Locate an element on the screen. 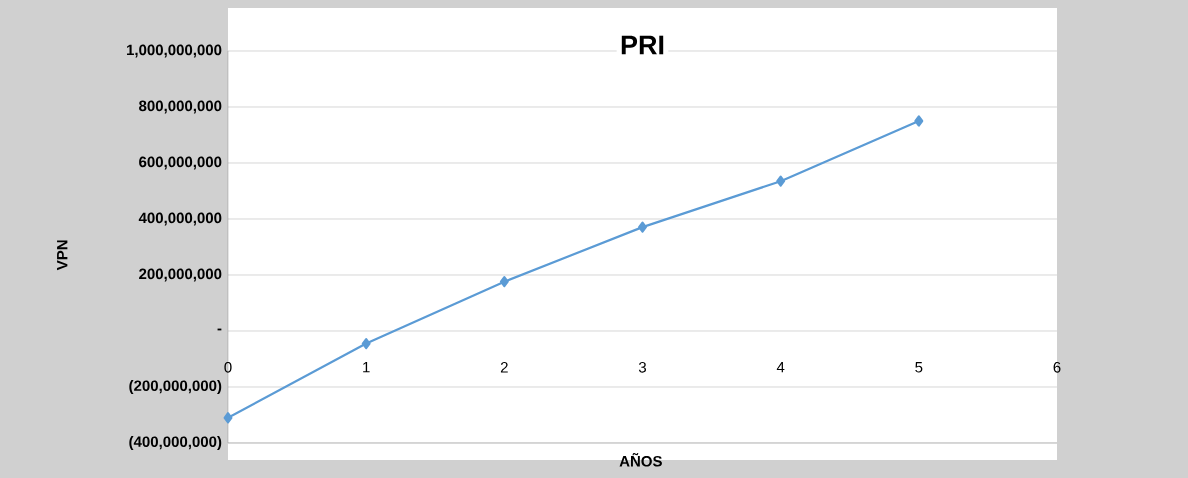  y-tick-label: 400,000,000 is located at coordinates (180, 219).